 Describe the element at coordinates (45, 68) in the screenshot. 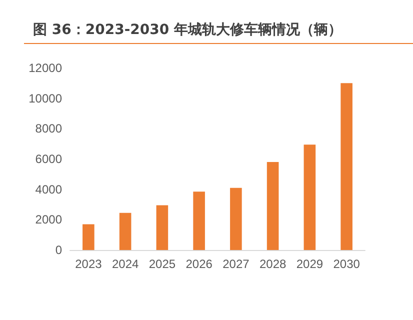

I see `y-tick-label: 12000` at that location.